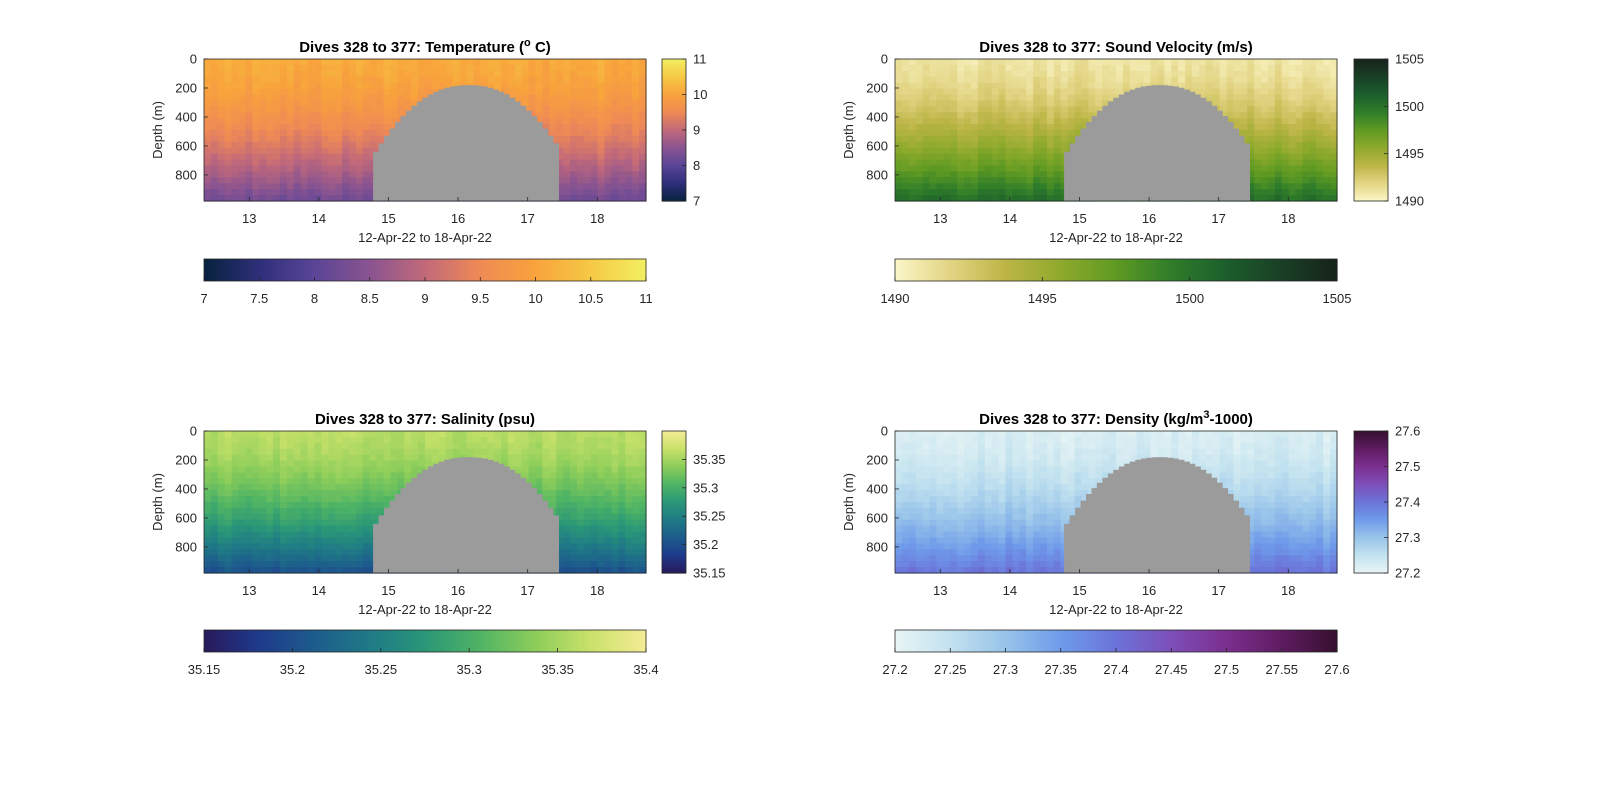  I want to click on temp-colorbar-label: 8, so click(696, 165).